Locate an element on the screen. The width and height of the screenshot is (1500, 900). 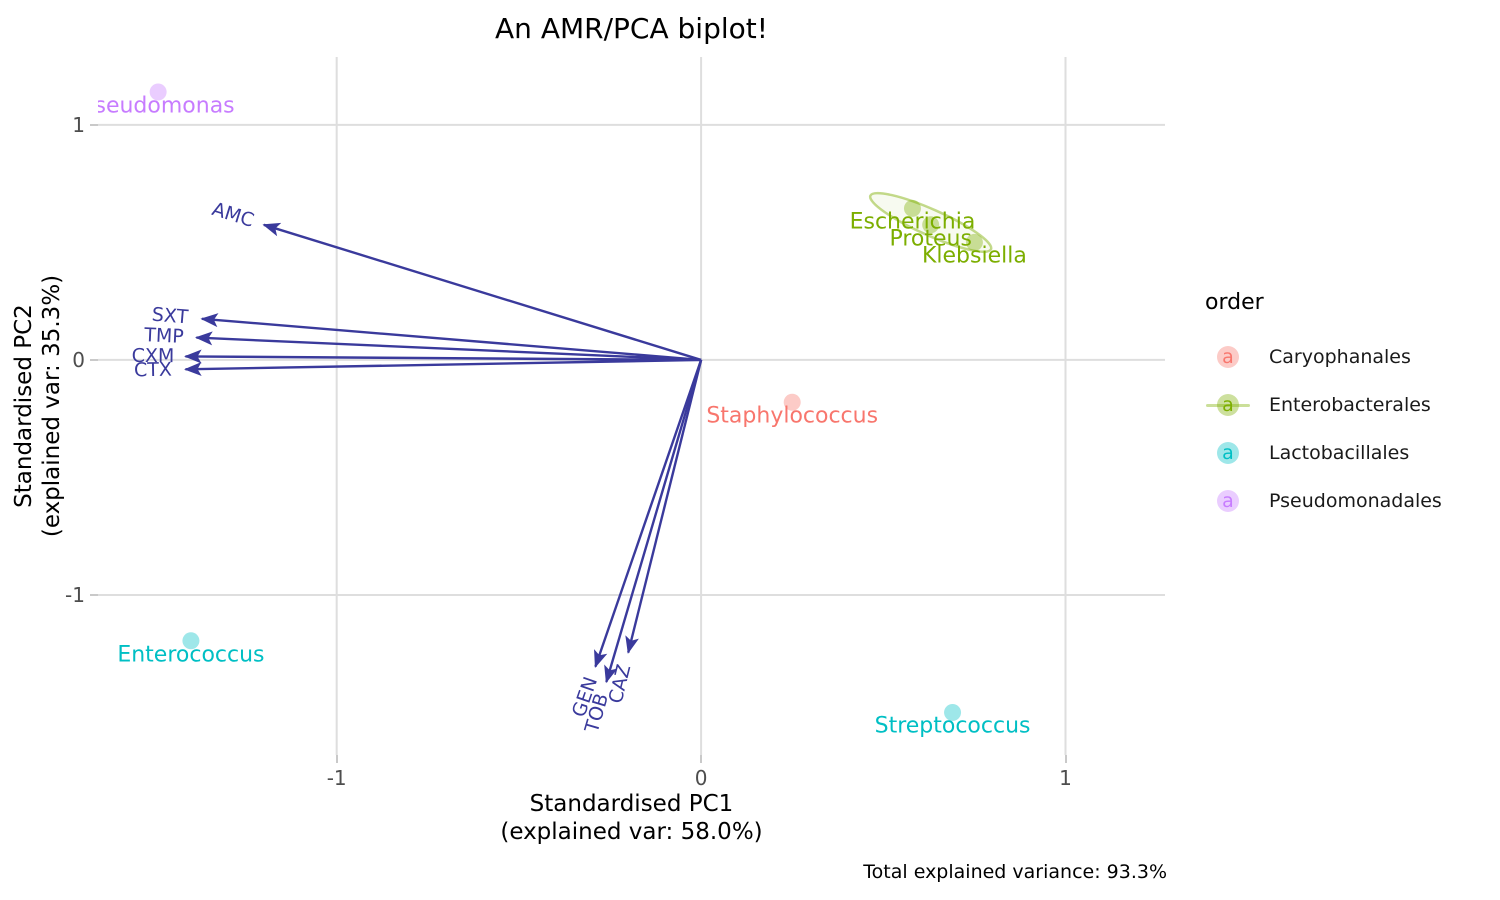
legend-item-label: Pseudomonadales is located at coordinates (1355, 501).